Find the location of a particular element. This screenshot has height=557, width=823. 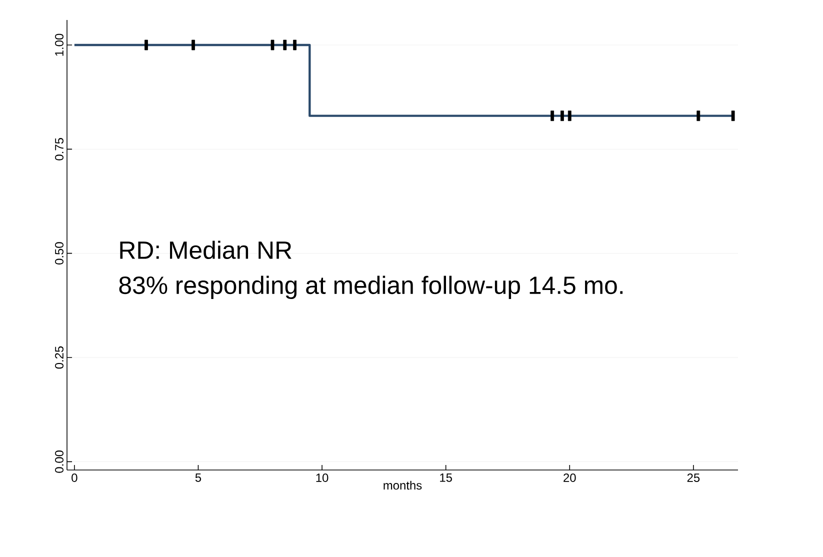

y-tick-label: 1.00 is located at coordinates (59, 45).